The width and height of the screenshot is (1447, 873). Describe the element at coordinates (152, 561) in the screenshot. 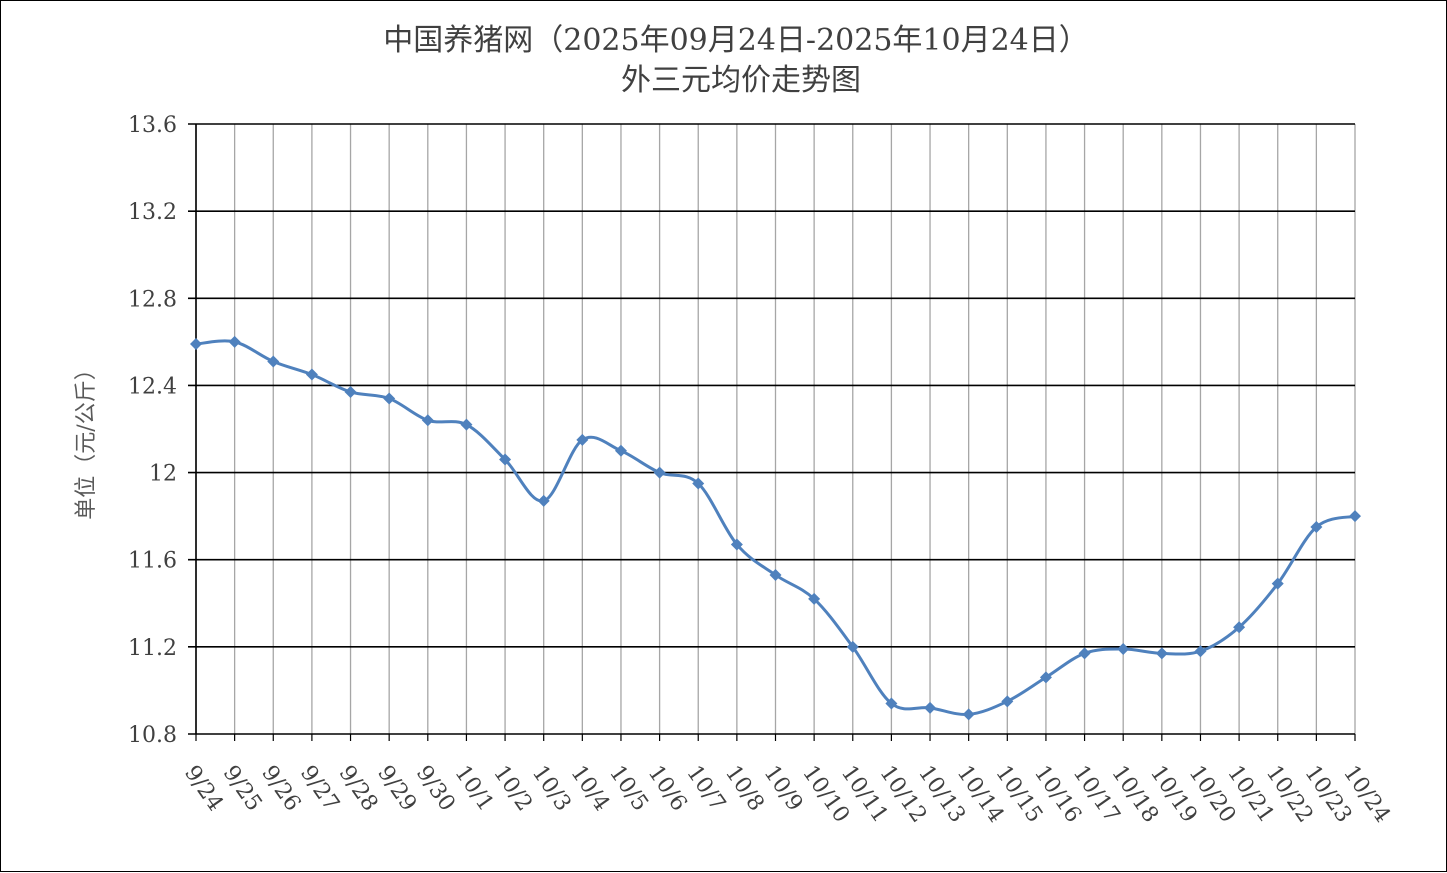

I see `y-tick-label: 11.6` at that location.